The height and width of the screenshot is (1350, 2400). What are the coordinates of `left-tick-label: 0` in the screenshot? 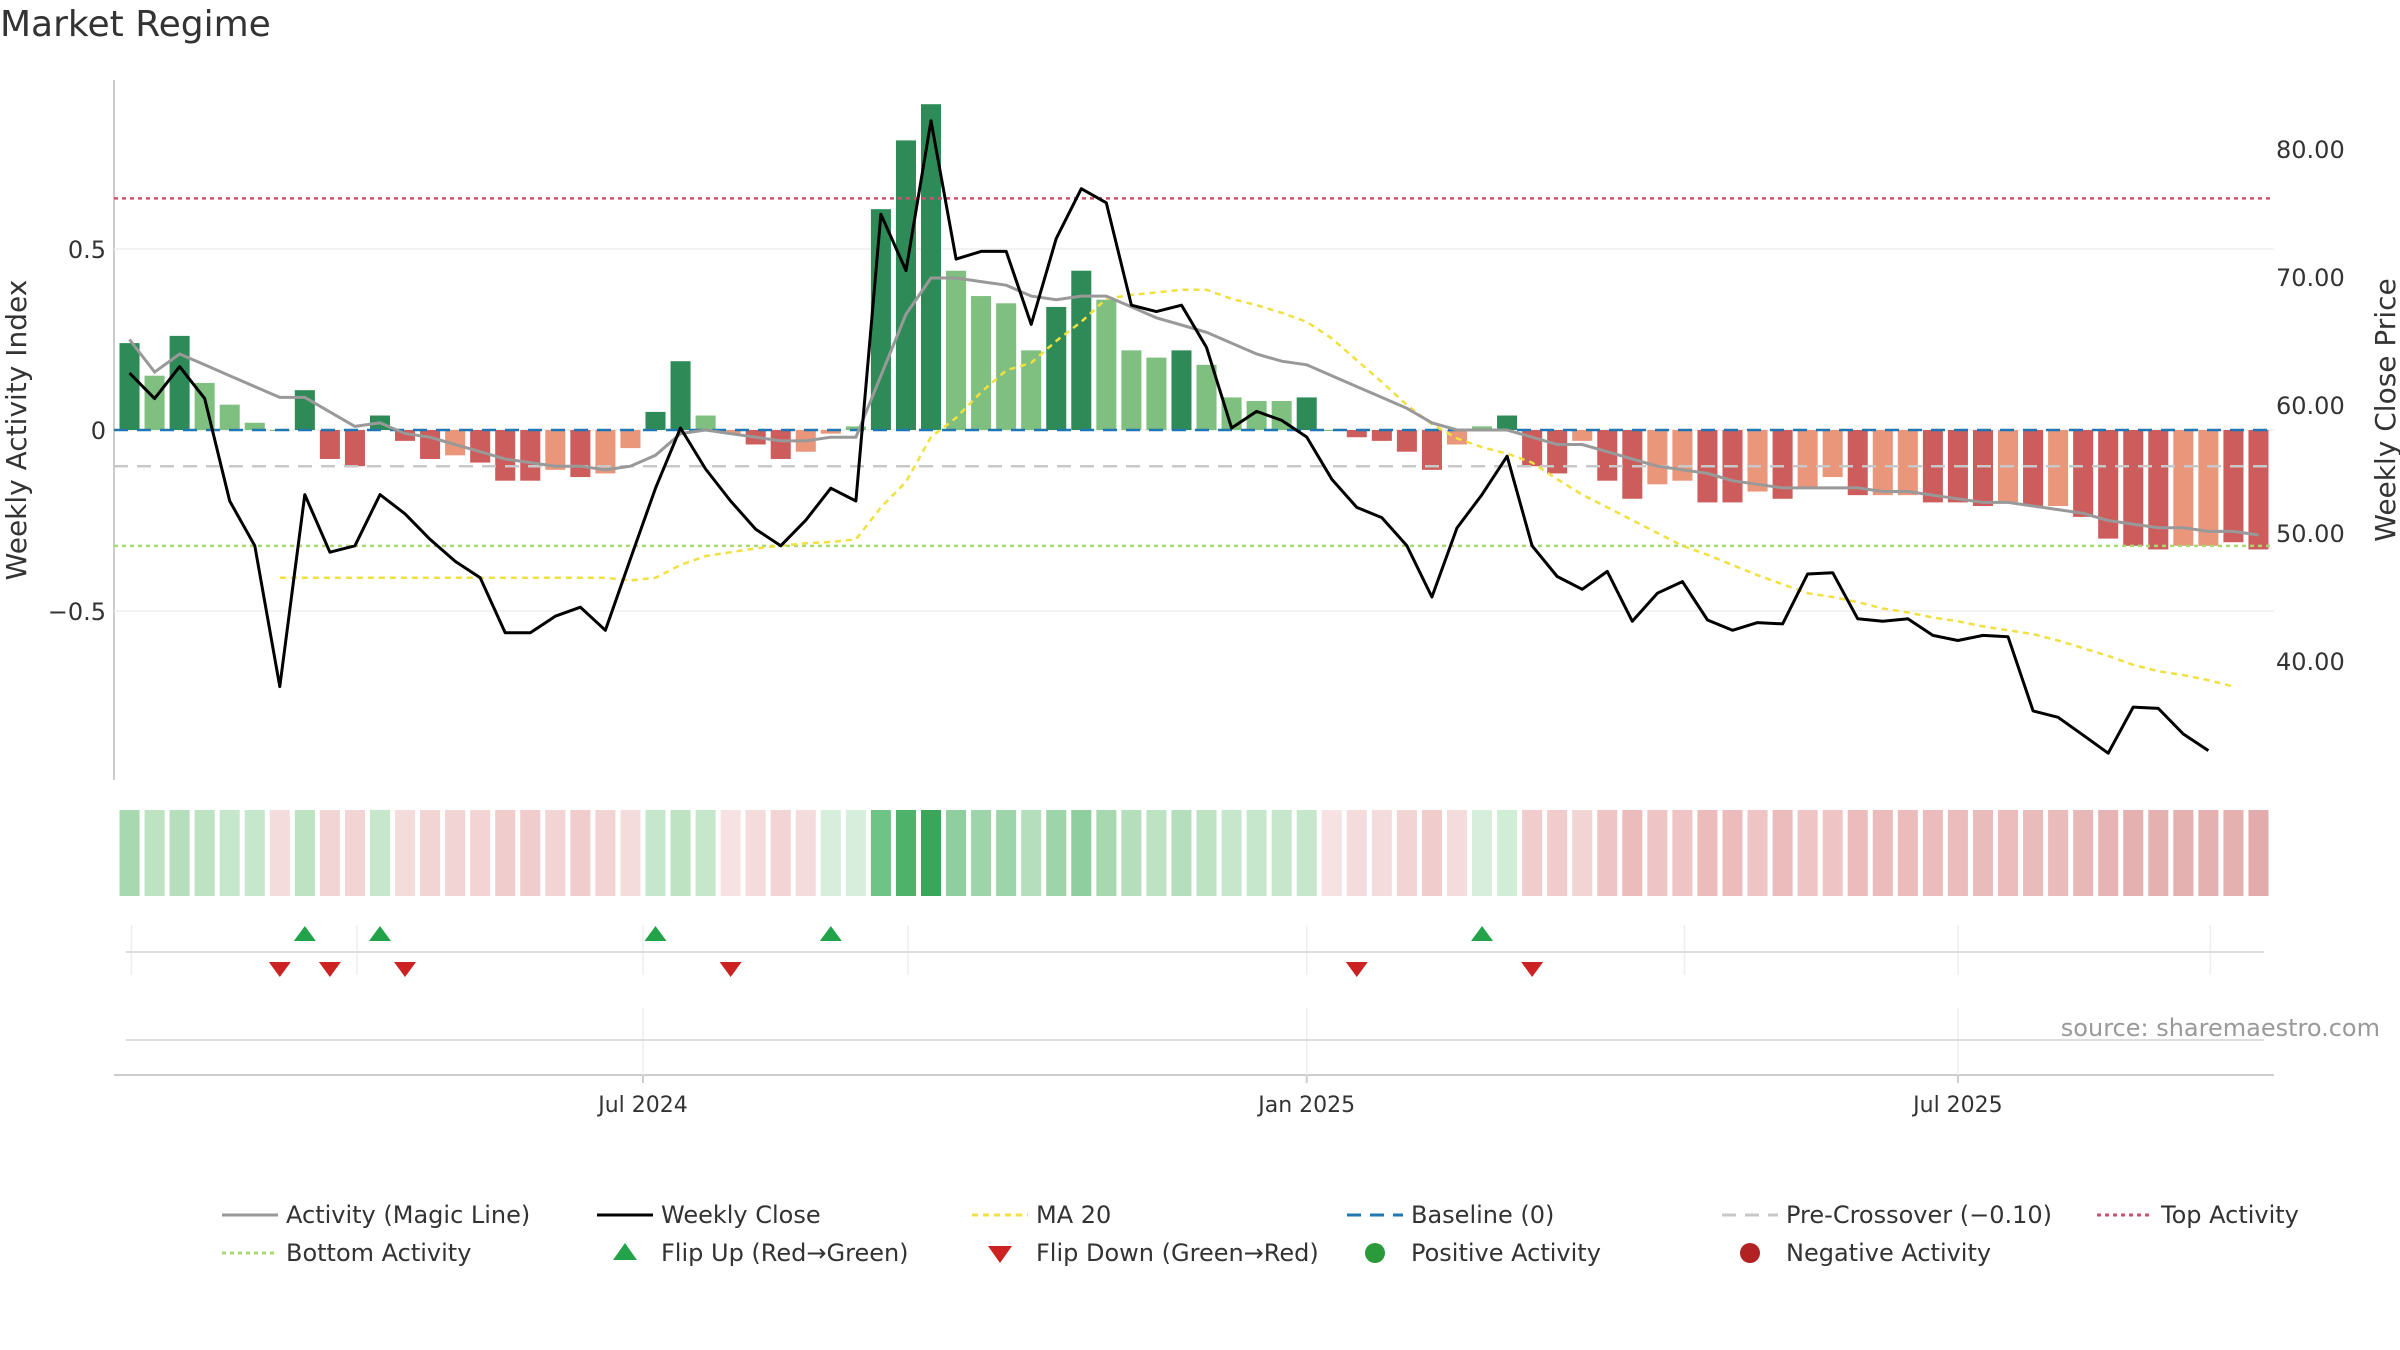 It's located at (98, 431).